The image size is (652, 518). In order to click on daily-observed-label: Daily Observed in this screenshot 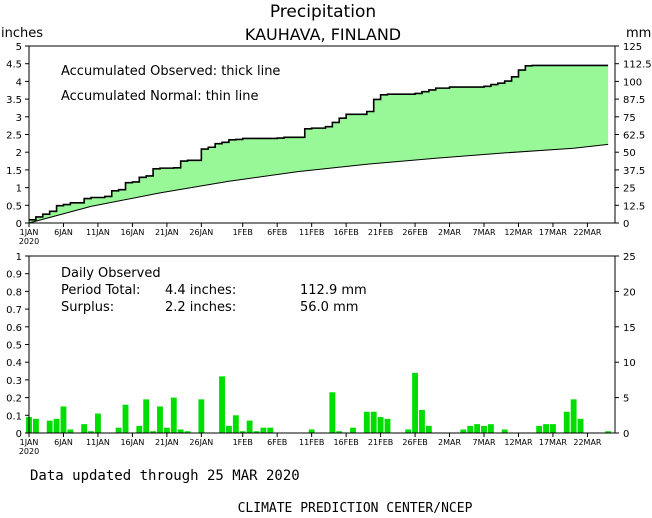, I will do `click(111, 273)`.